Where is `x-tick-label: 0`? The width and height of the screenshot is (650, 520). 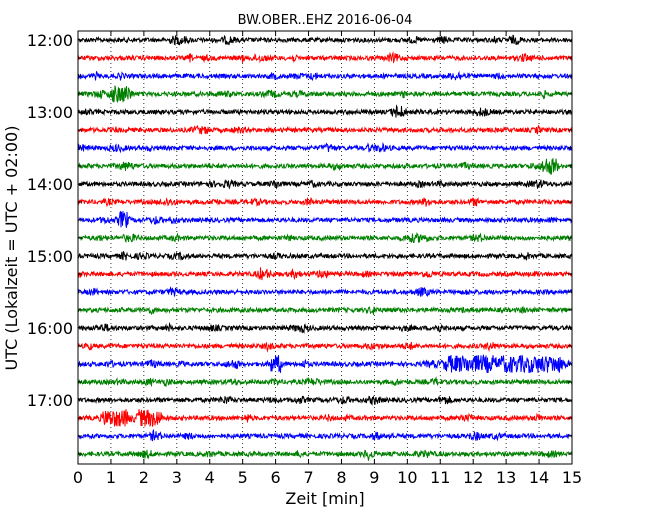
x-tick-label: 0 is located at coordinates (78, 477).